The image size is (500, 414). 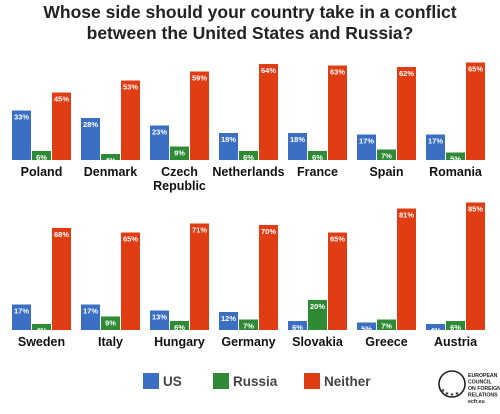 I want to click on bar-germany-us, so click(x=228, y=321).